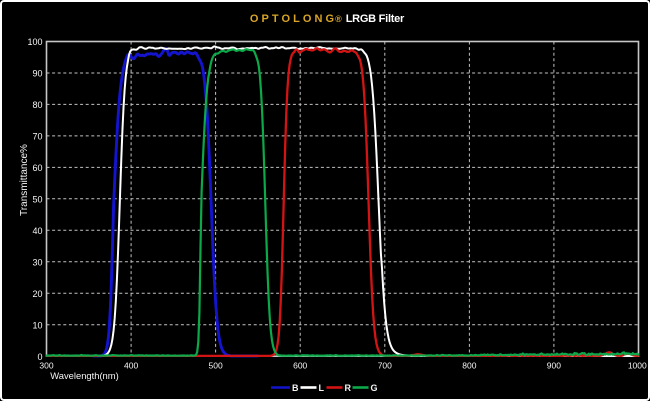  Describe the element at coordinates (37, 294) in the screenshot. I see `svg-text: 20` at that location.